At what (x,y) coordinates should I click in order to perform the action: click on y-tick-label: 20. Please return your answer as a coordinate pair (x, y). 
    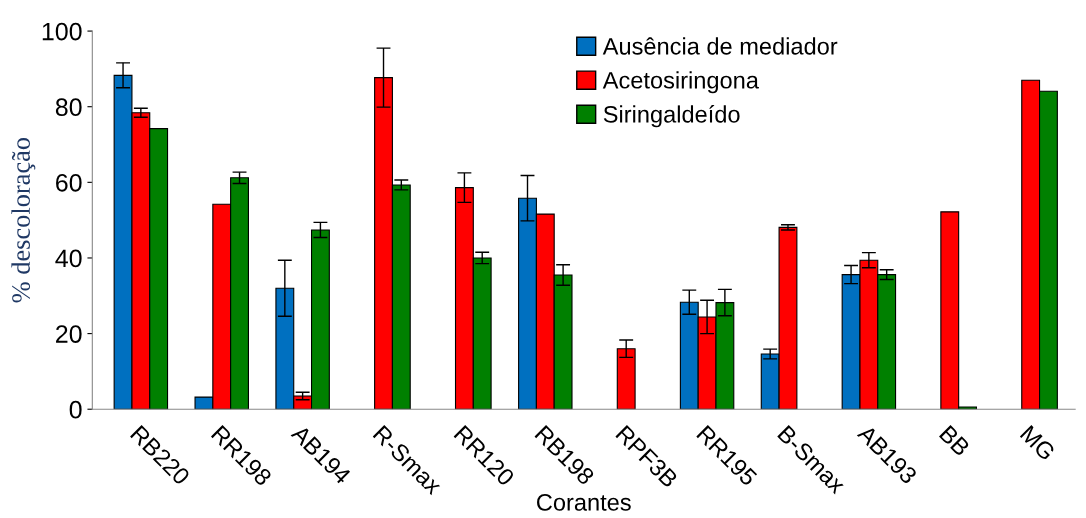
    Looking at the image, I should click on (69, 334).